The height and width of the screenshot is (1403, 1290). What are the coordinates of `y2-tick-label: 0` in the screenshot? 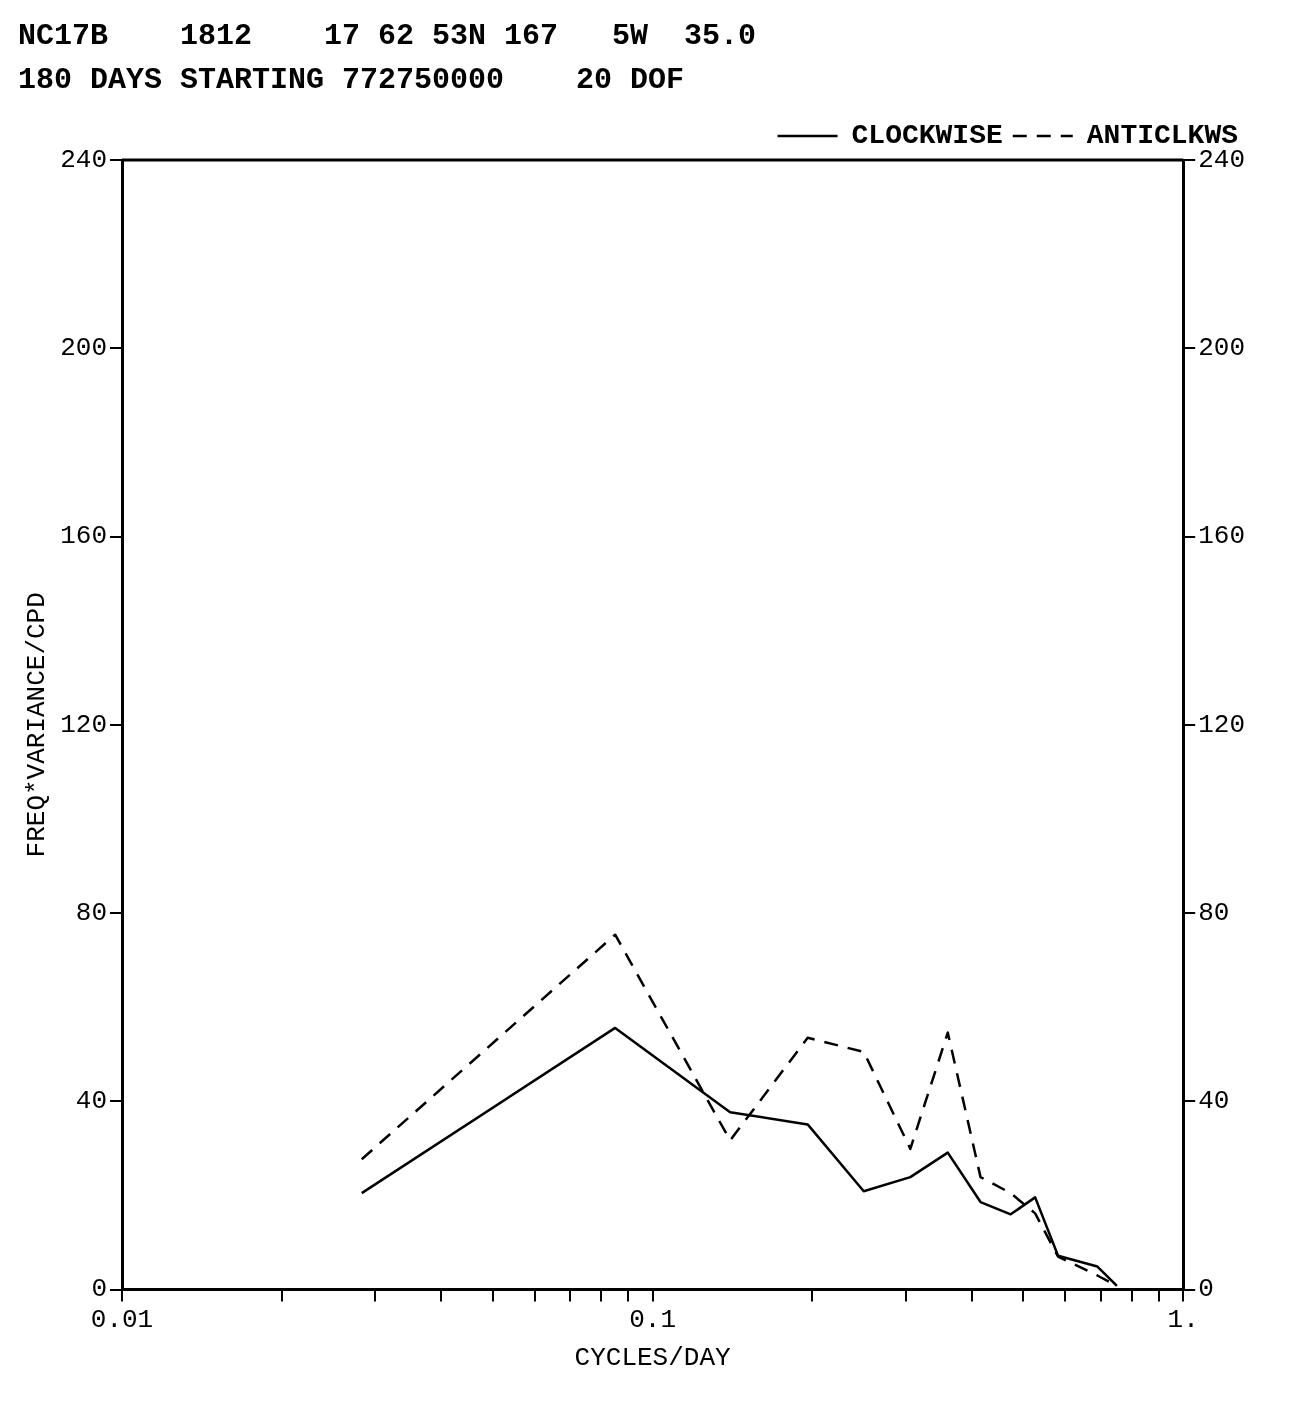 It's located at (1206, 1289).